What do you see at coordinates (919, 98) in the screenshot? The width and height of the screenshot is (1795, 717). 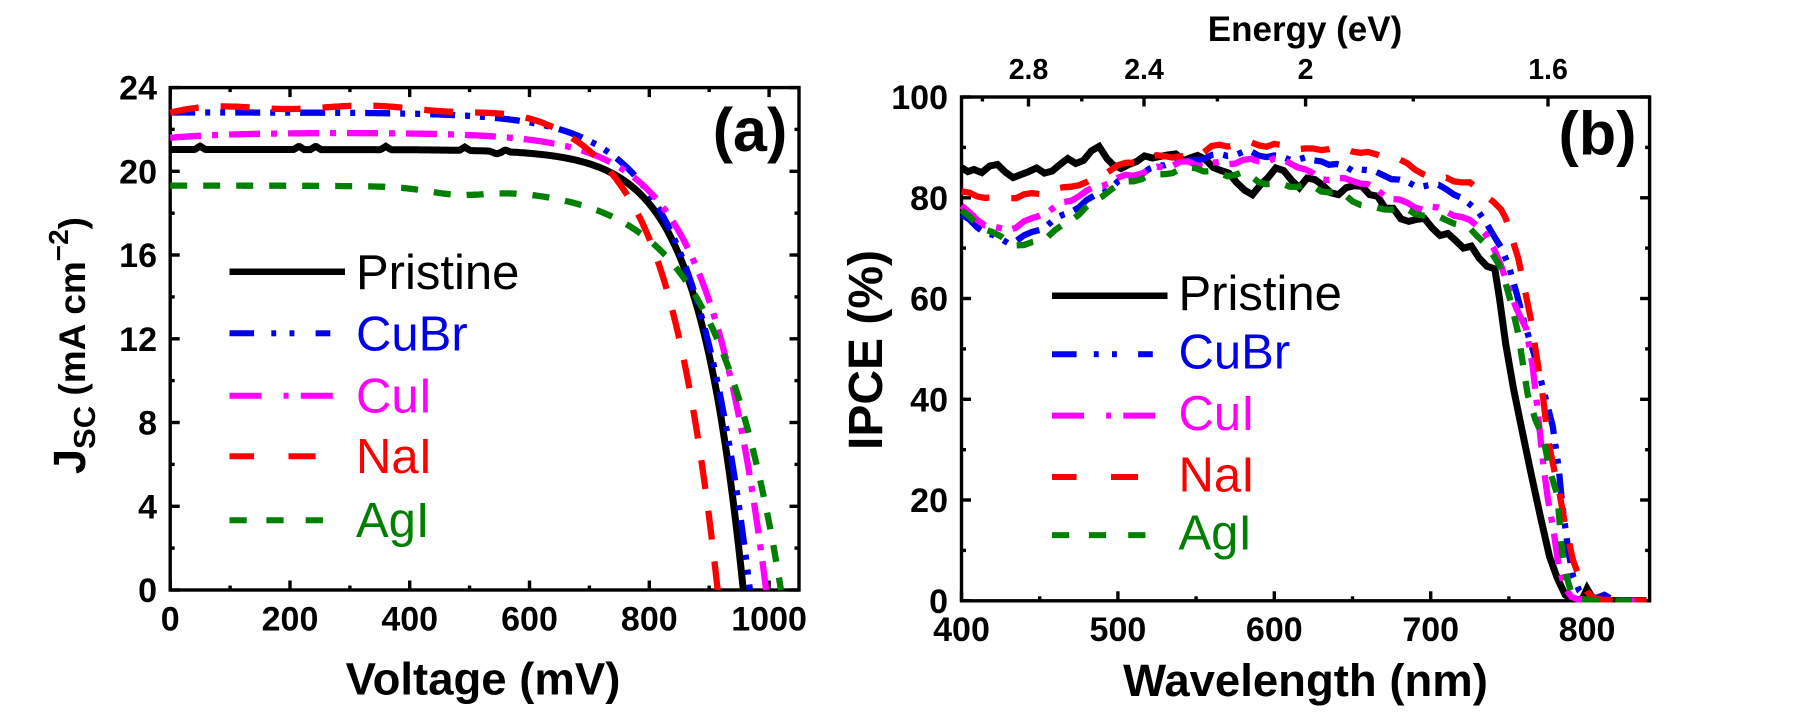 I see `svg-text: 100` at bounding box center [919, 98].